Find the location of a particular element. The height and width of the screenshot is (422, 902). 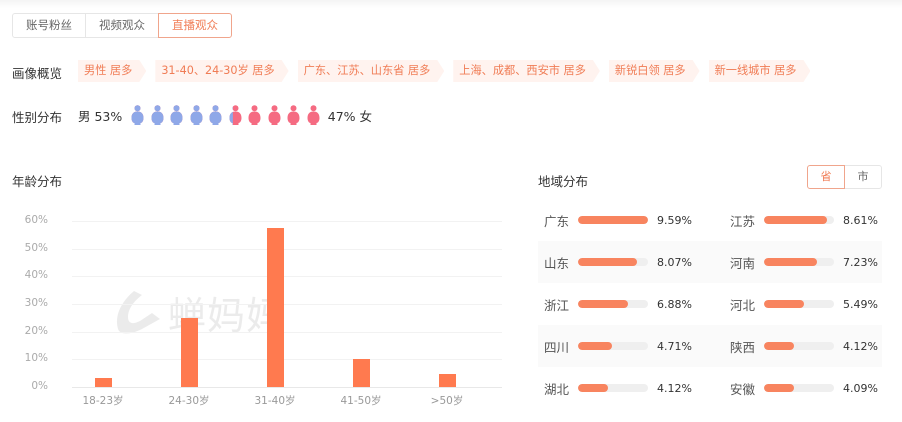

region-item: 湖北 4.12% is located at coordinates (631, 388).